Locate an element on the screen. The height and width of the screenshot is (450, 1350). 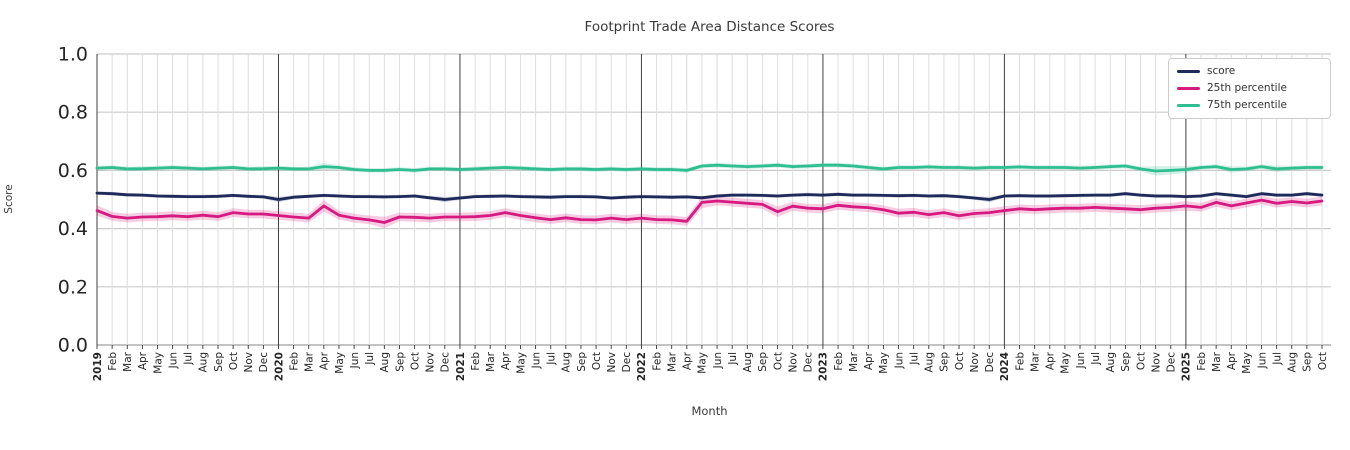
x-tick-label: 2022 is located at coordinates (642, 366).